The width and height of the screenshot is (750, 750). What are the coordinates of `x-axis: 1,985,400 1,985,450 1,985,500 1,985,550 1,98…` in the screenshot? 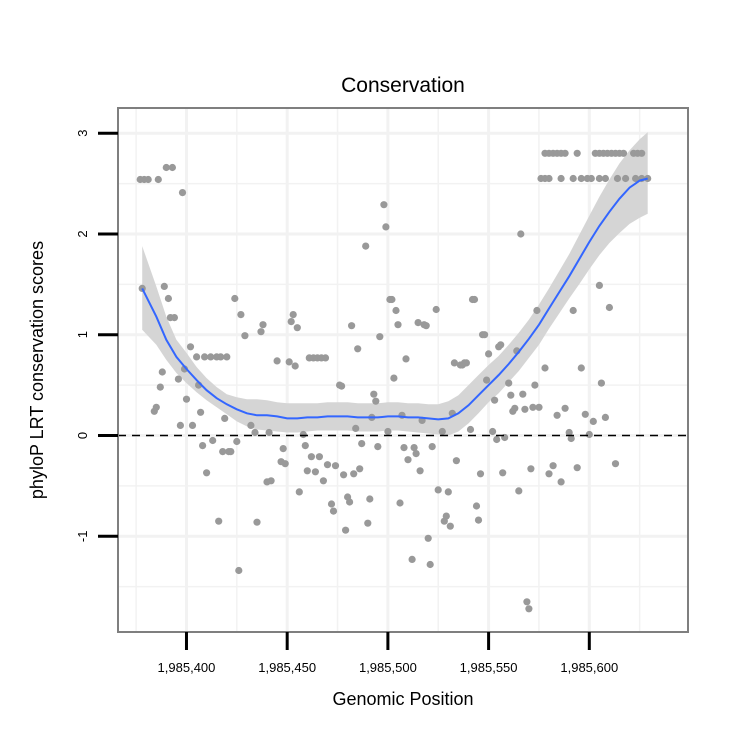 It's located at (388, 653).